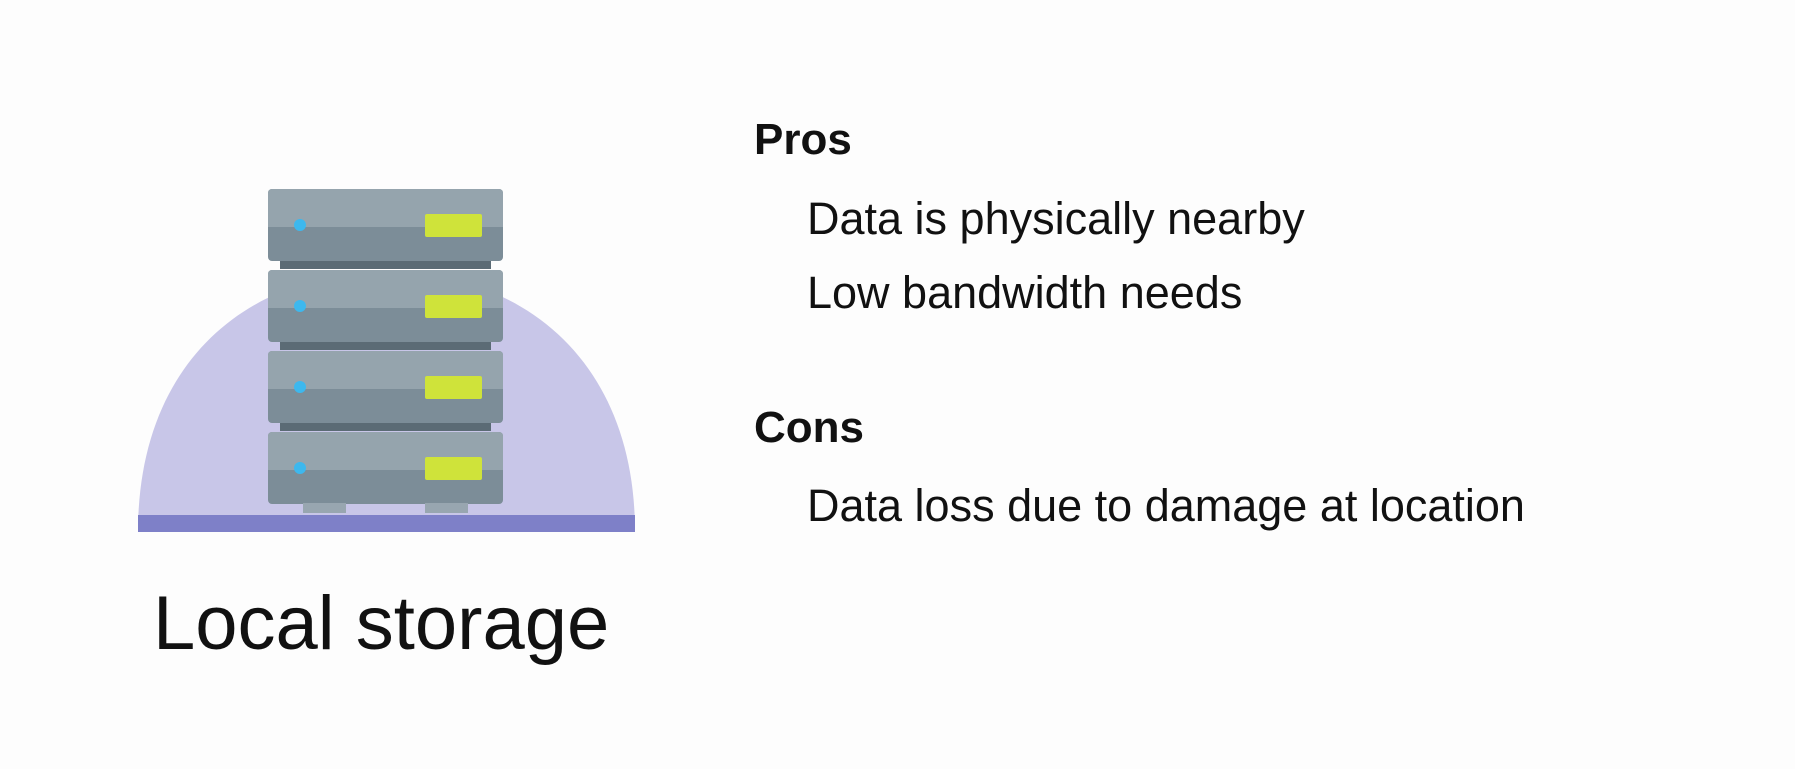 This screenshot has height=769, width=1795. Describe the element at coordinates (385, 351) in the screenshot. I see `server-rack-icon` at that location.